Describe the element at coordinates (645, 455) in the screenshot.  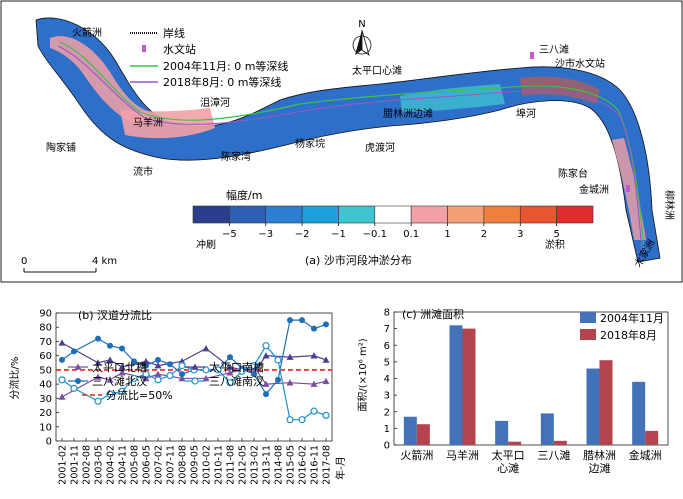
I see `category-label: 金城洲` at that location.